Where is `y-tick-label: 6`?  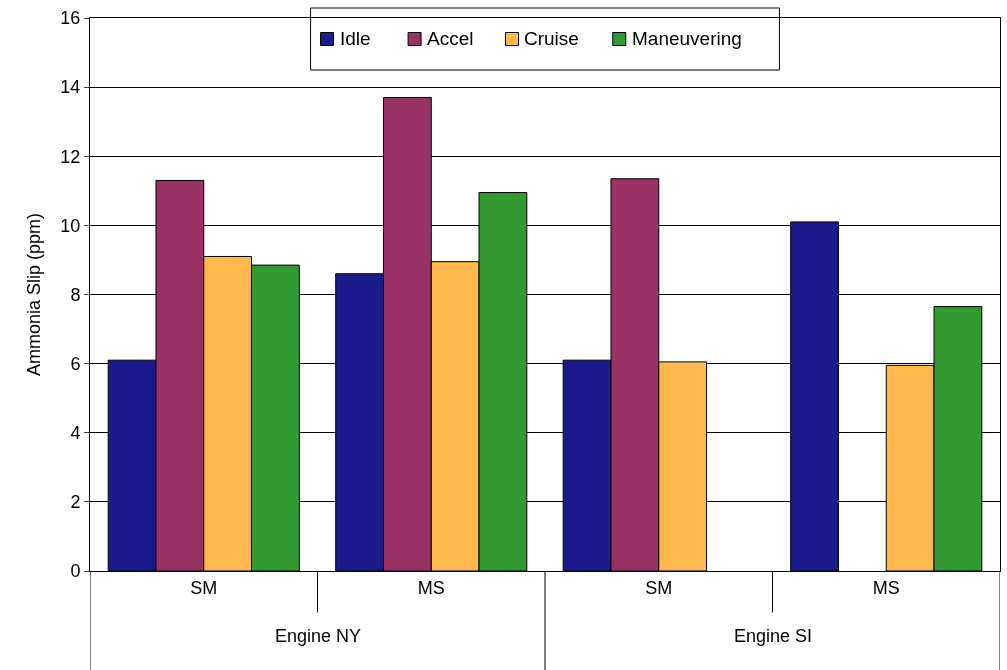
y-tick-label: 6 is located at coordinates (75, 363).